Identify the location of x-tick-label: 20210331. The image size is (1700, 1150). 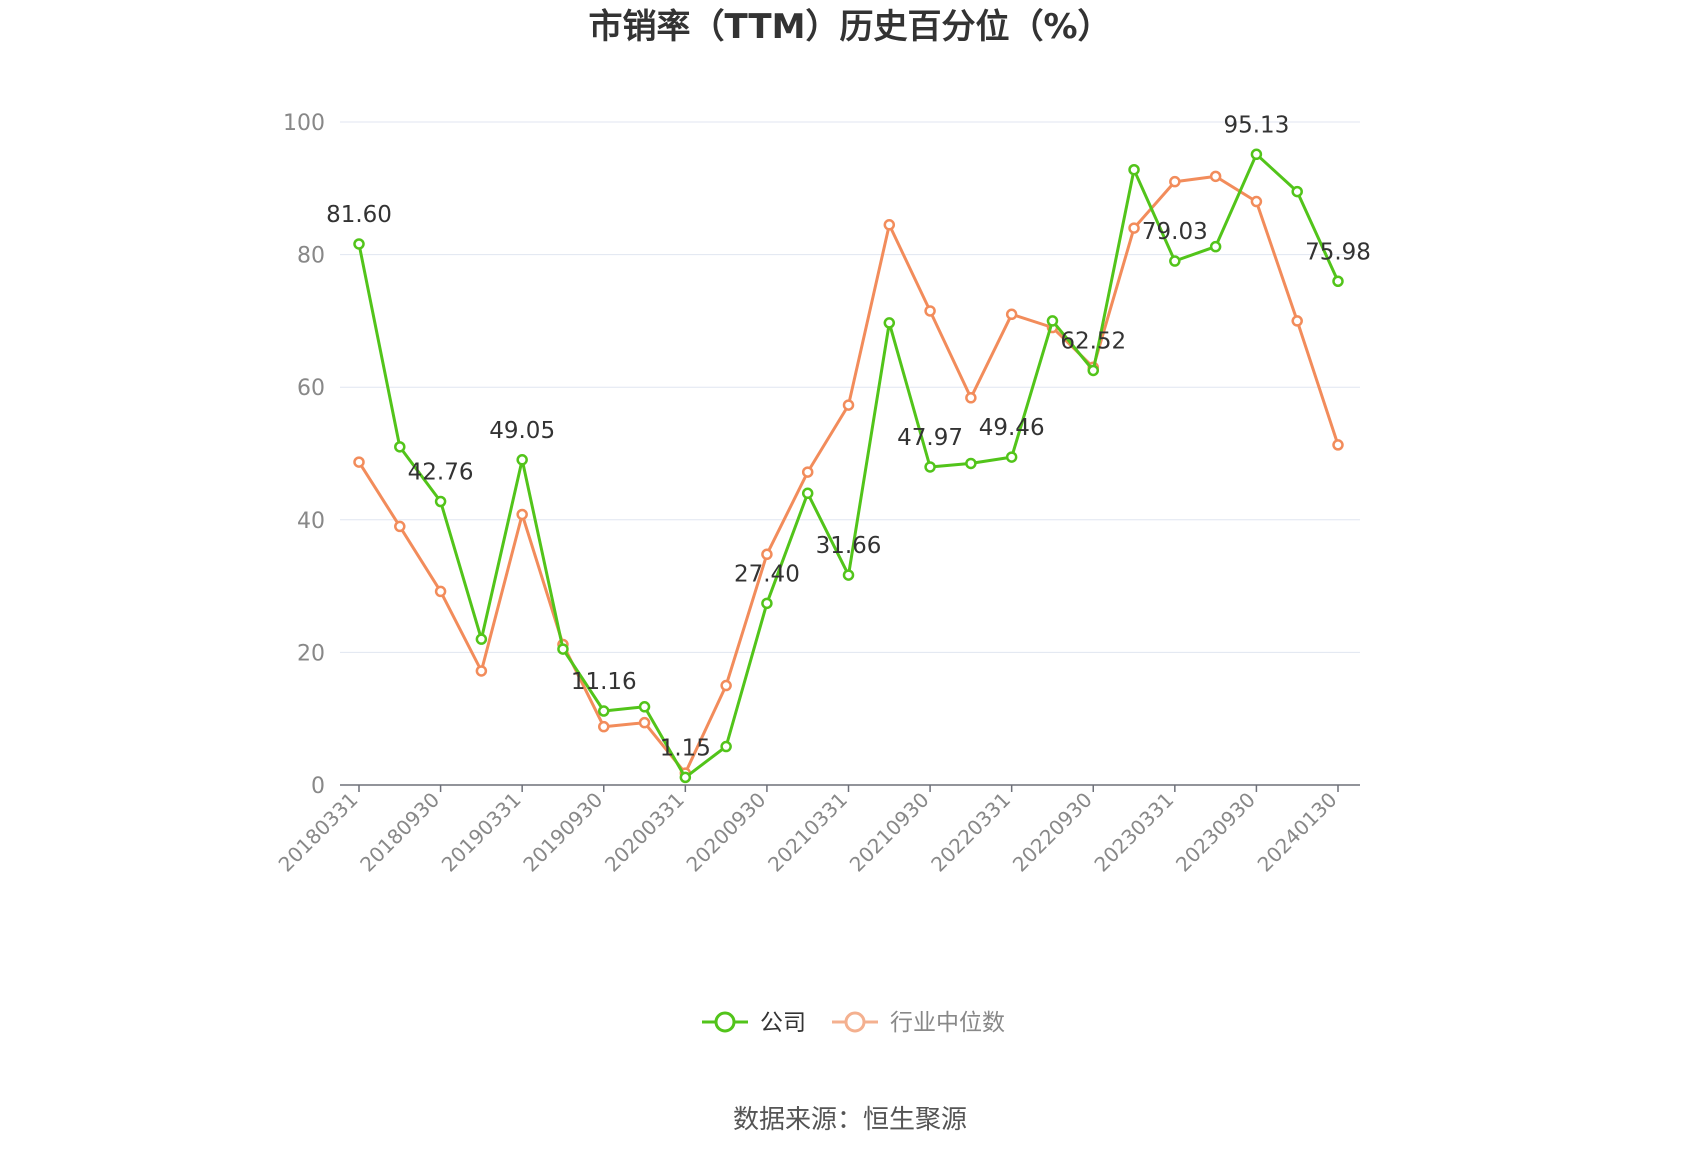
(807, 832).